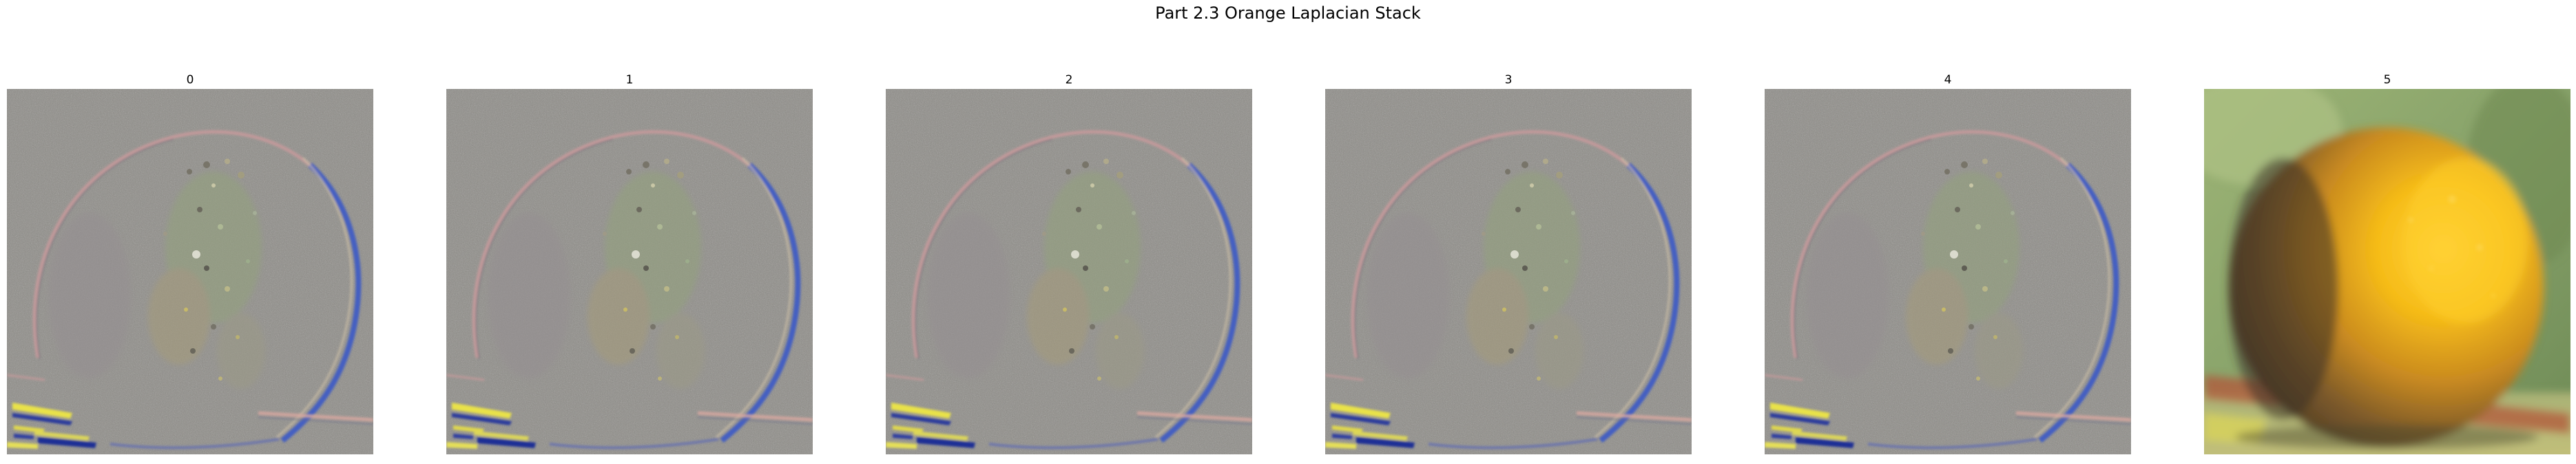 The height and width of the screenshot is (464, 2576). What do you see at coordinates (2387, 80) in the screenshot?
I see `panel-label: 5` at bounding box center [2387, 80].